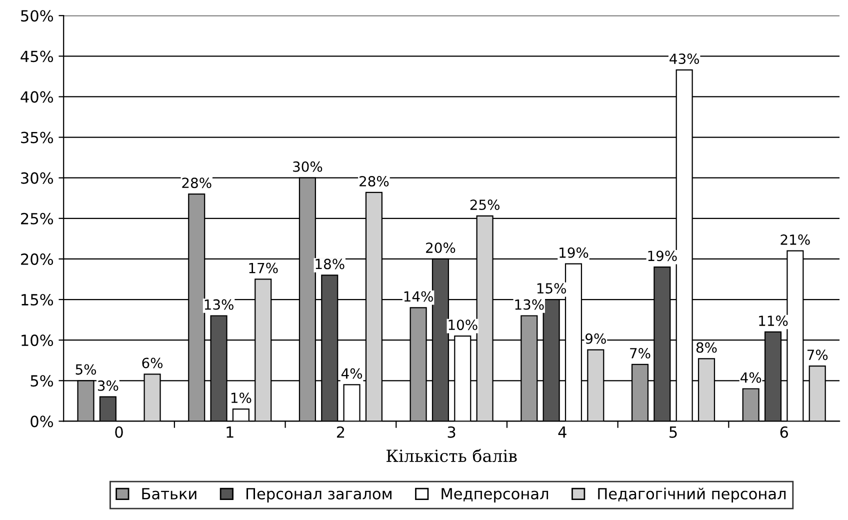 The width and height of the screenshot is (848, 520). Describe the element at coordinates (485, 205) in the screenshot. I see `data-label: 25%` at that location.